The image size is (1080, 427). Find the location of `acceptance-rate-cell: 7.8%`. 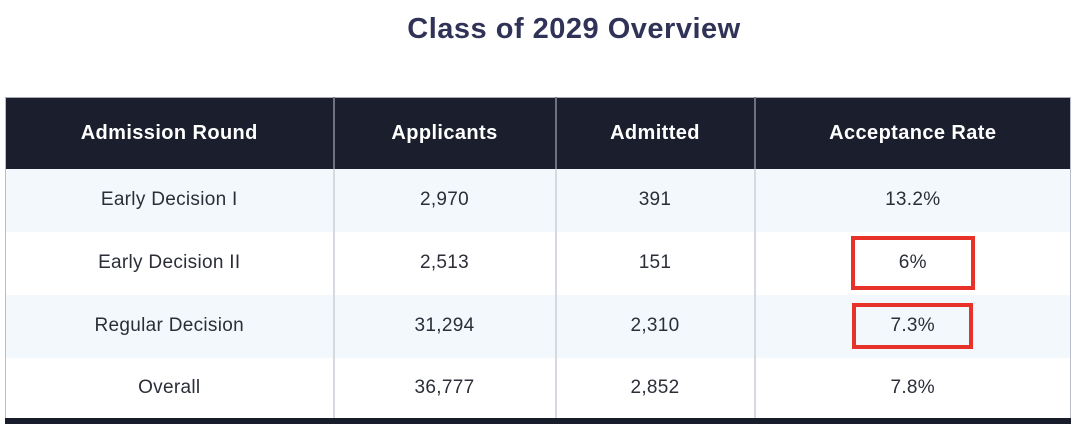

acceptance-rate-cell: 7.8% is located at coordinates (912, 389).